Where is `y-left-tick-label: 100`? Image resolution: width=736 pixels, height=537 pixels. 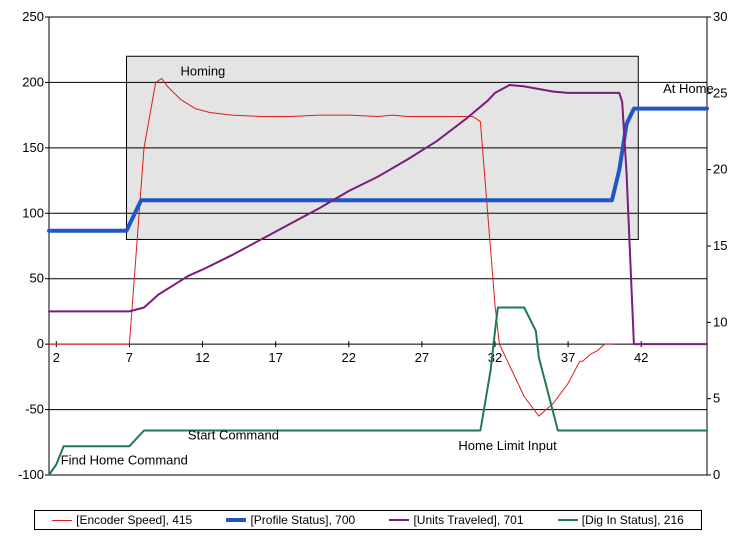 y-left-tick-label: 100 is located at coordinates (33, 212).